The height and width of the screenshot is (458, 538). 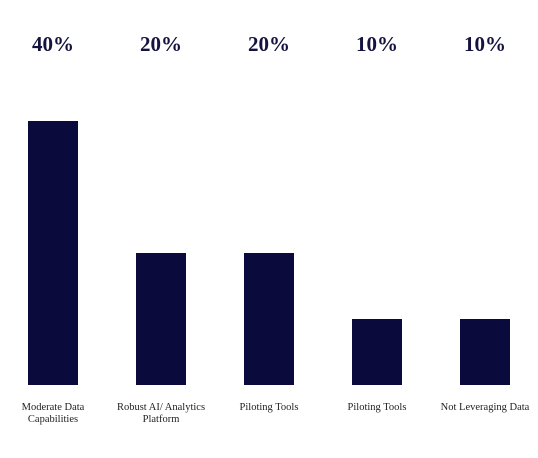 What do you see at coordinates (53, 44) in the screenshot?
I see `value-label: 40%` at bounding box center [53, 44].